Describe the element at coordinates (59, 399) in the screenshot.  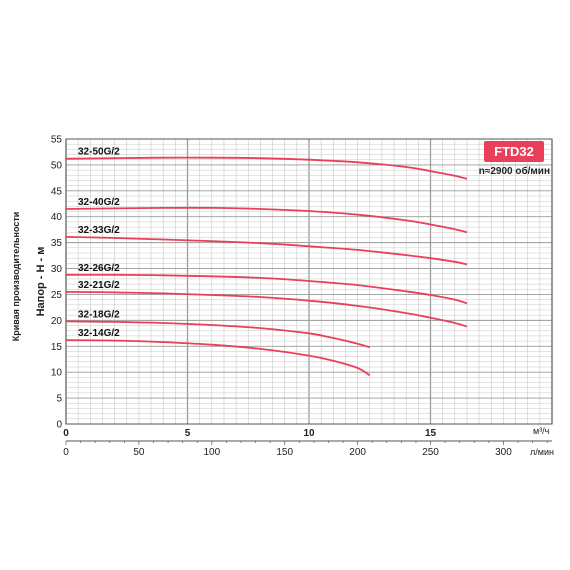
I see `y-tick-label: 5` at that location.